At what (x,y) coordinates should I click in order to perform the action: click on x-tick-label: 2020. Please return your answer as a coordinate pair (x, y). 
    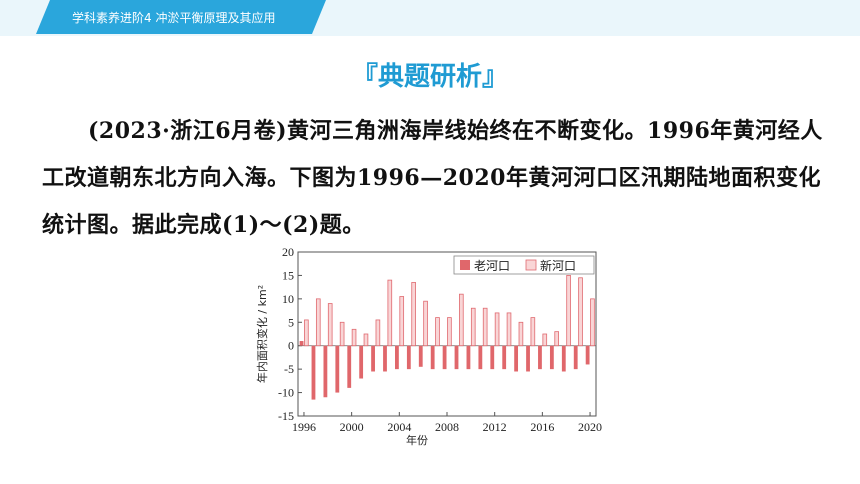
    Looking at the image, I should click on (590, 427).